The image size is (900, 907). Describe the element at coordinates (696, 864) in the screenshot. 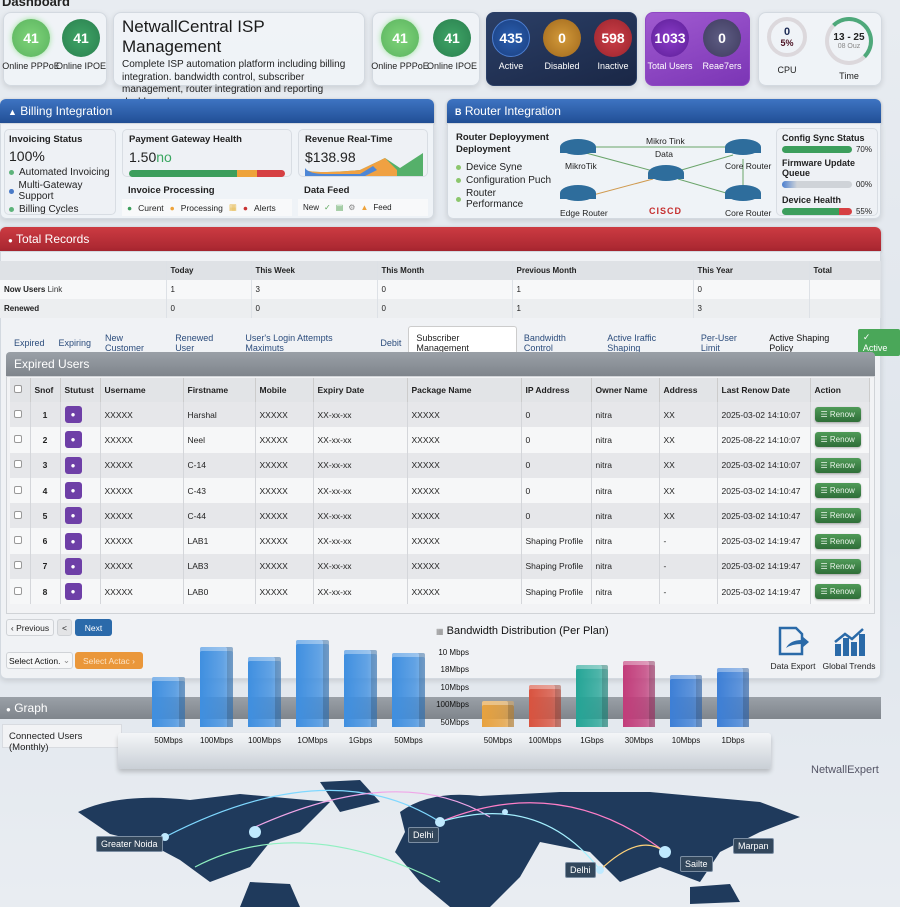

I see `map-label-sailte: Sailte` at that location.